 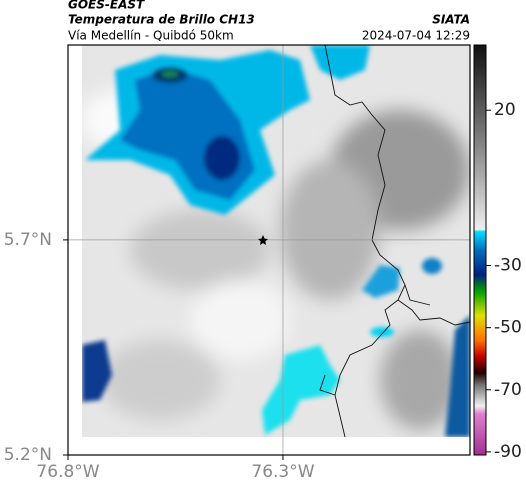 What do you see at coordinates (28, 455) in the screenshot?
I see `y-tick-label: 5.2°N` at bounding box center [28, 455].